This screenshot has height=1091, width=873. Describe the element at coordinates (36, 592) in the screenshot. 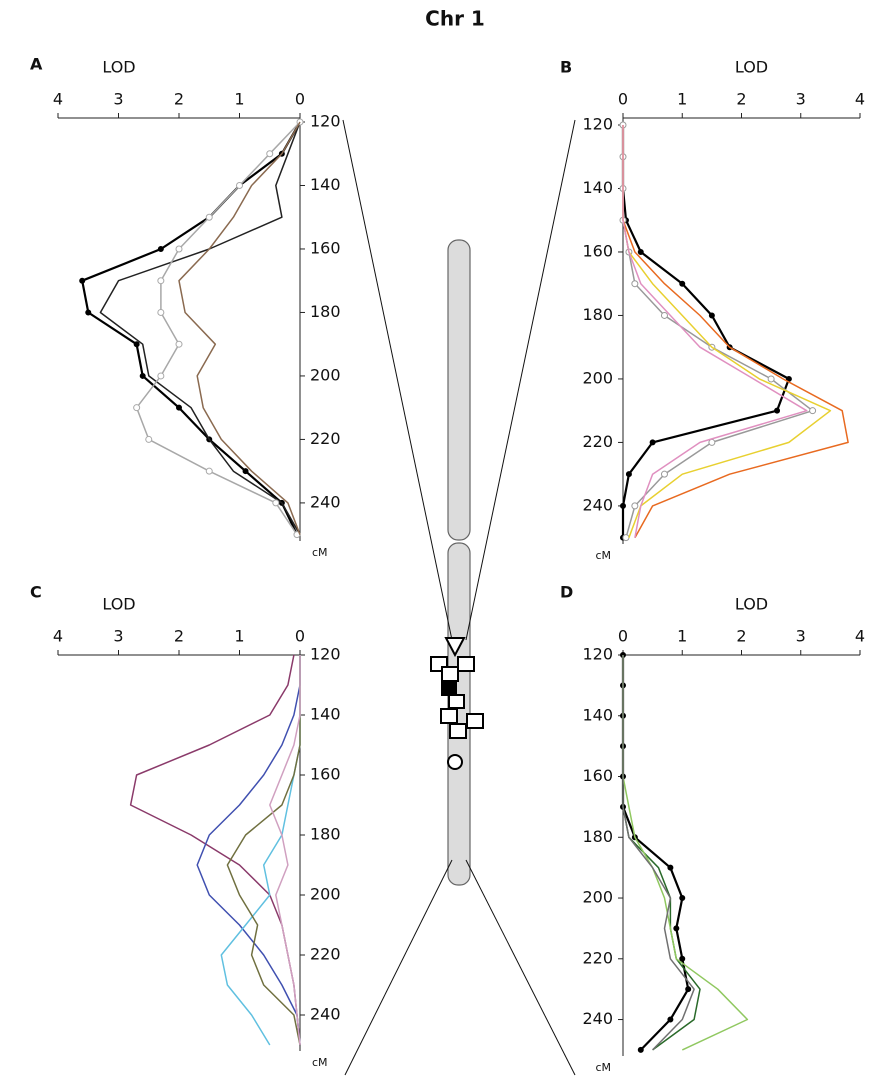

I see `panel-label: C` at that location.